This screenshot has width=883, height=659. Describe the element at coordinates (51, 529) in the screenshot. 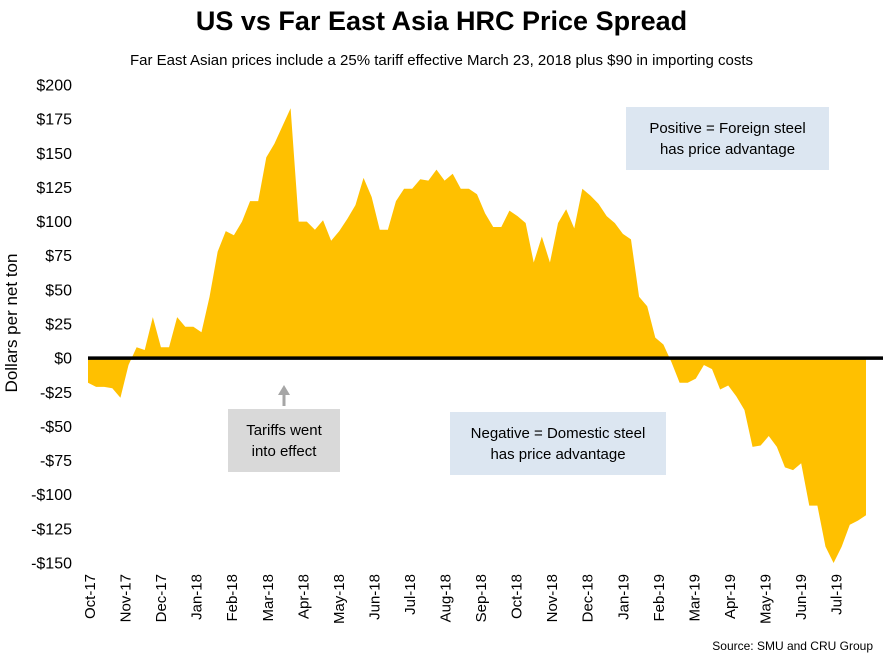

I see `y-tick-label: -$125` at that location.